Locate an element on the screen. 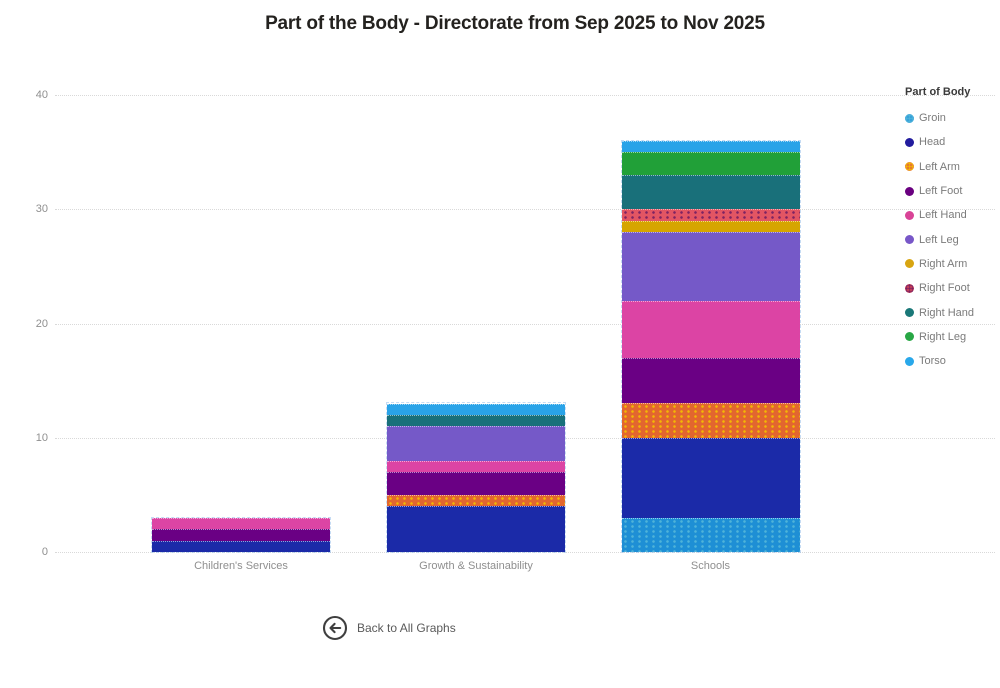 Image resolution: width=1000 pixels, height=688 pixels. legend-item-right-leg: Right Leg is located at coordinates (952, 337).